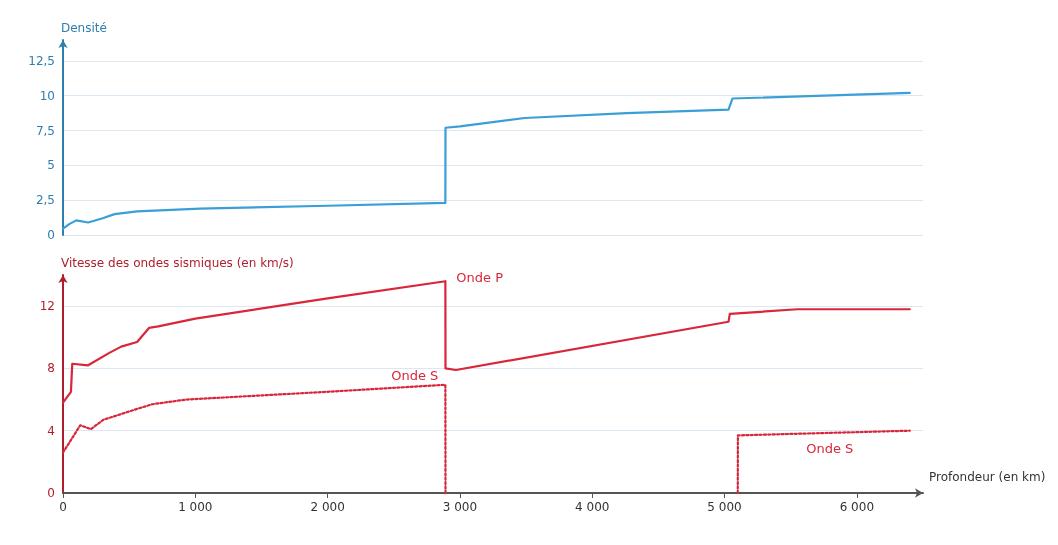 Image resolution: width=1058 pixels, height=545 pixels. I want to click on y-axis-title: Densité, so click(84, 28).